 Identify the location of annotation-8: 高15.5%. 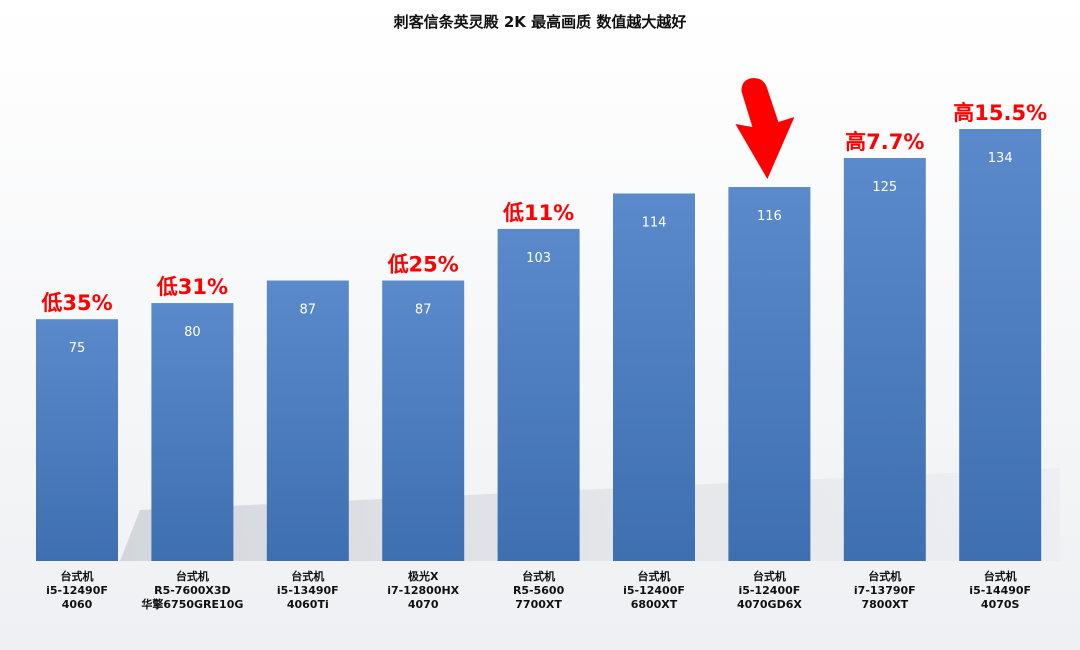
(1000, 113).